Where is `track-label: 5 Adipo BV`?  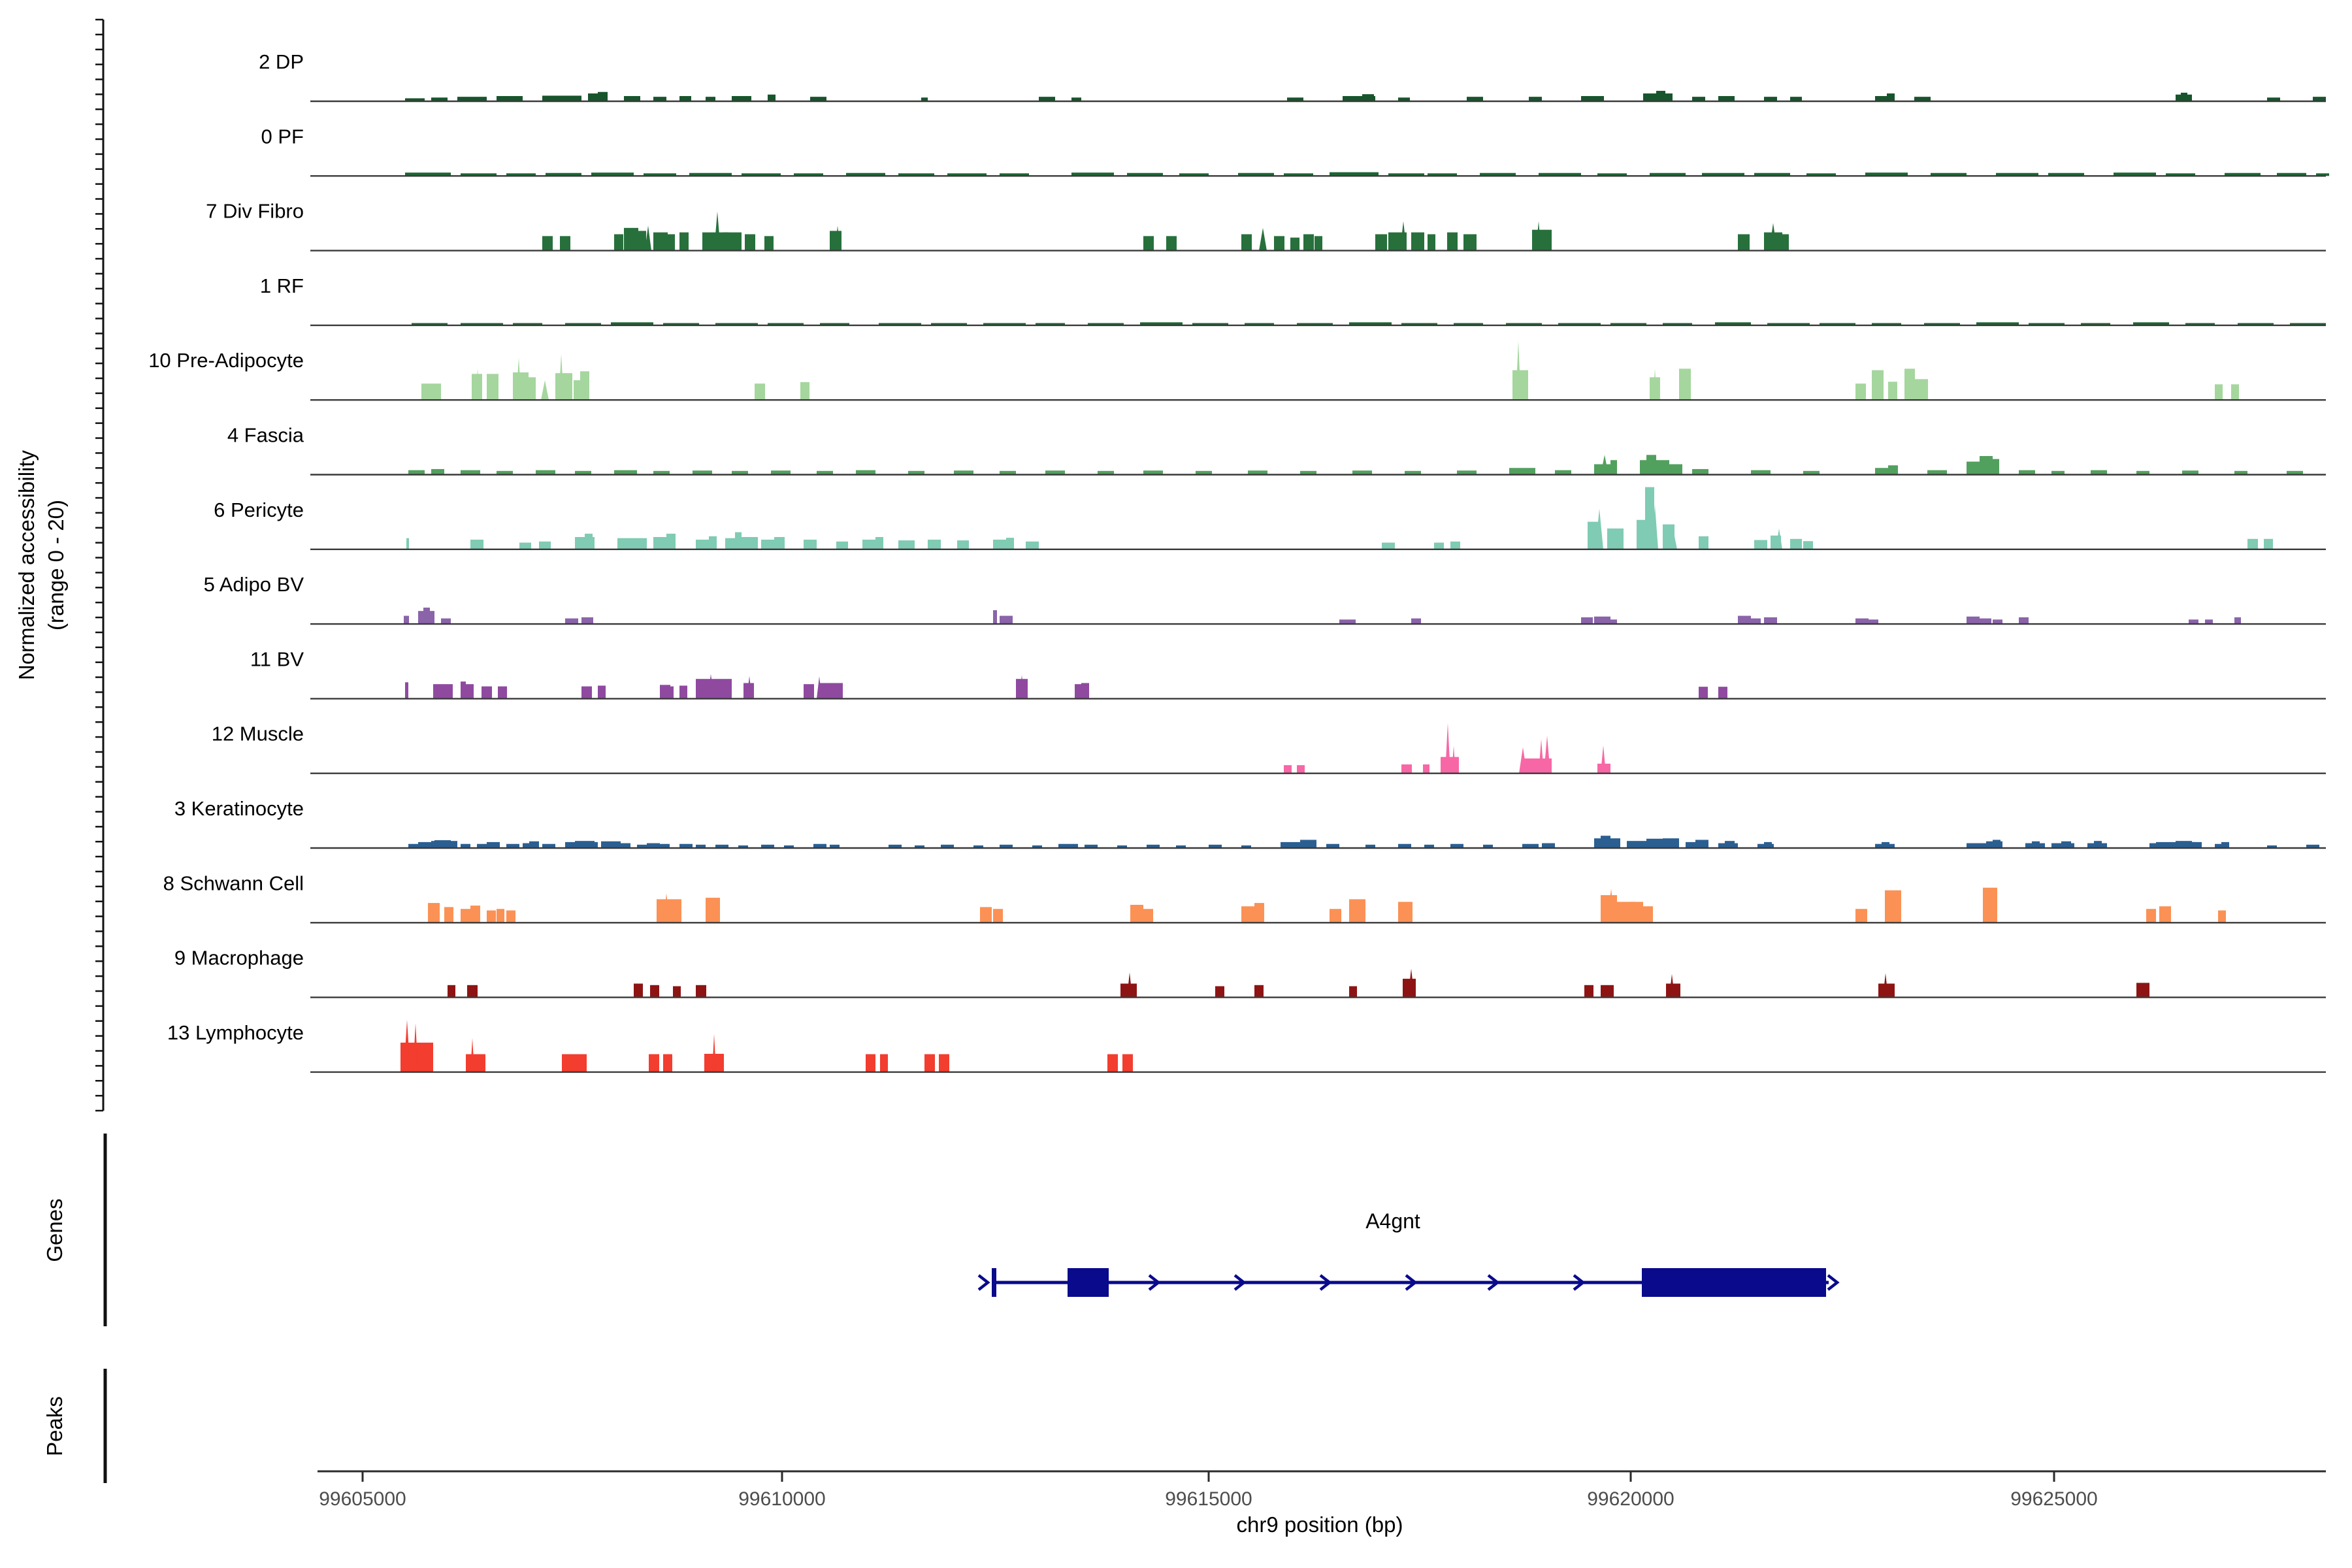 track-label: 5 Adipo BV is located at coordinates (254, 584).